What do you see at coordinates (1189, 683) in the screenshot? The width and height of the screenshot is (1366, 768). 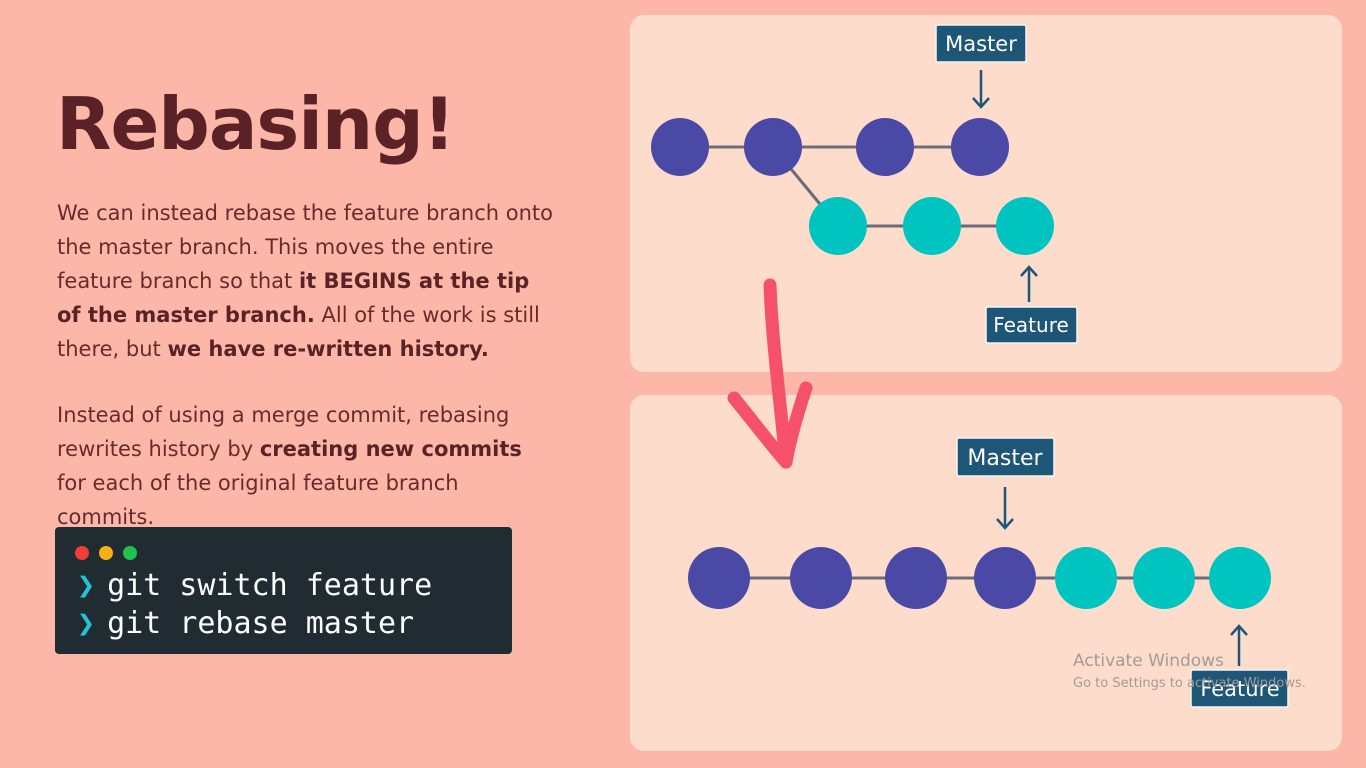 I see `activate-windows-subtitle: Go to Settings to activate Windows.` at bounding box center [1189, 683].